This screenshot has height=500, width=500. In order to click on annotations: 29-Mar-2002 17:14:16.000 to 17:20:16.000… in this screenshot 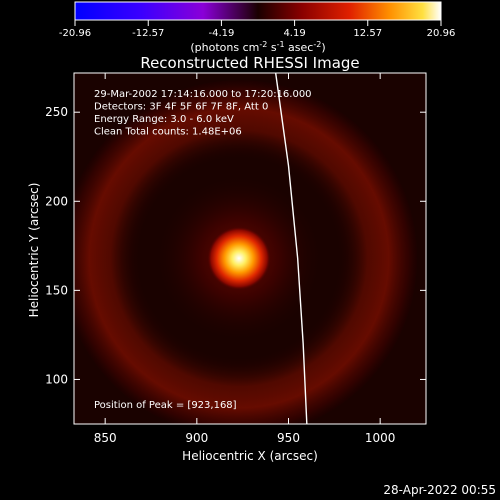, I will do `click(203, 113)`.